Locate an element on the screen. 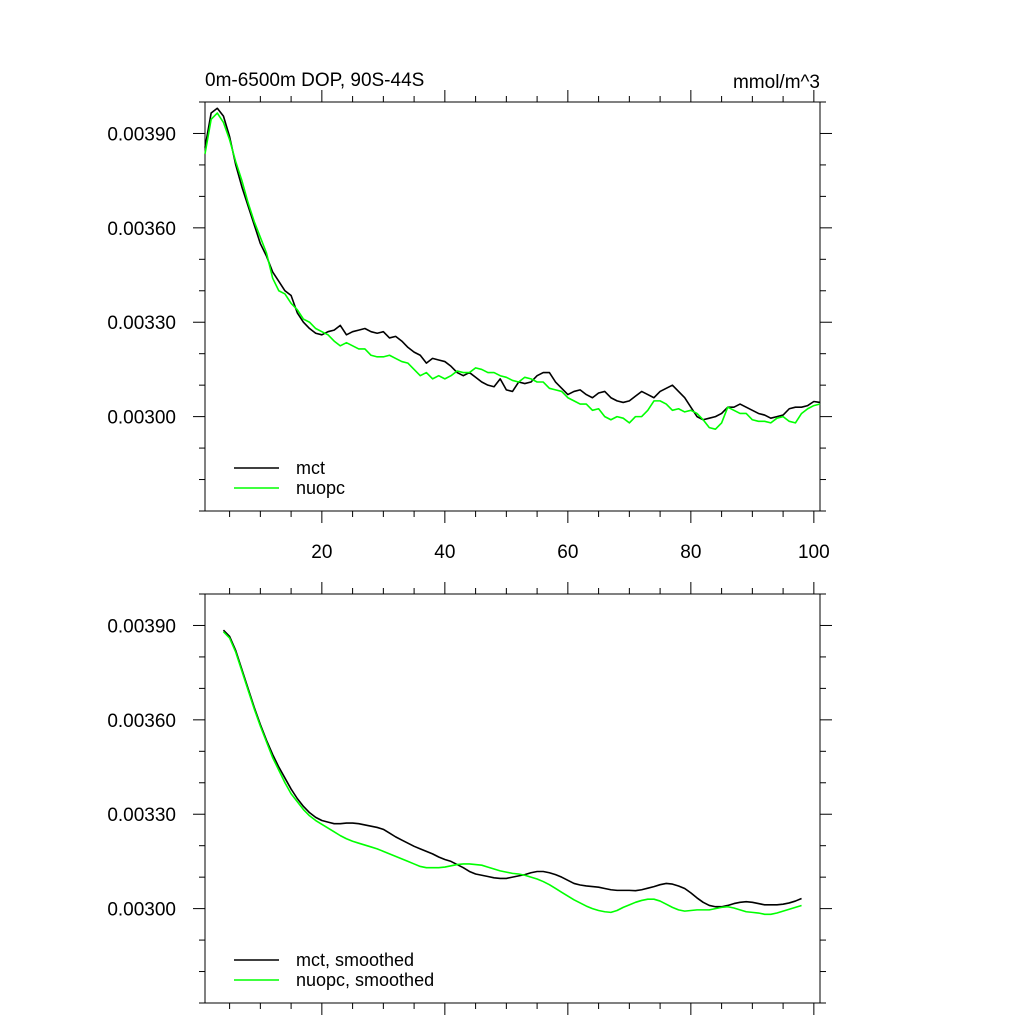 This screenshot has height=1024, width=1024. top-y-tick-label: 0.00300 is located at coordinates (141, 418).